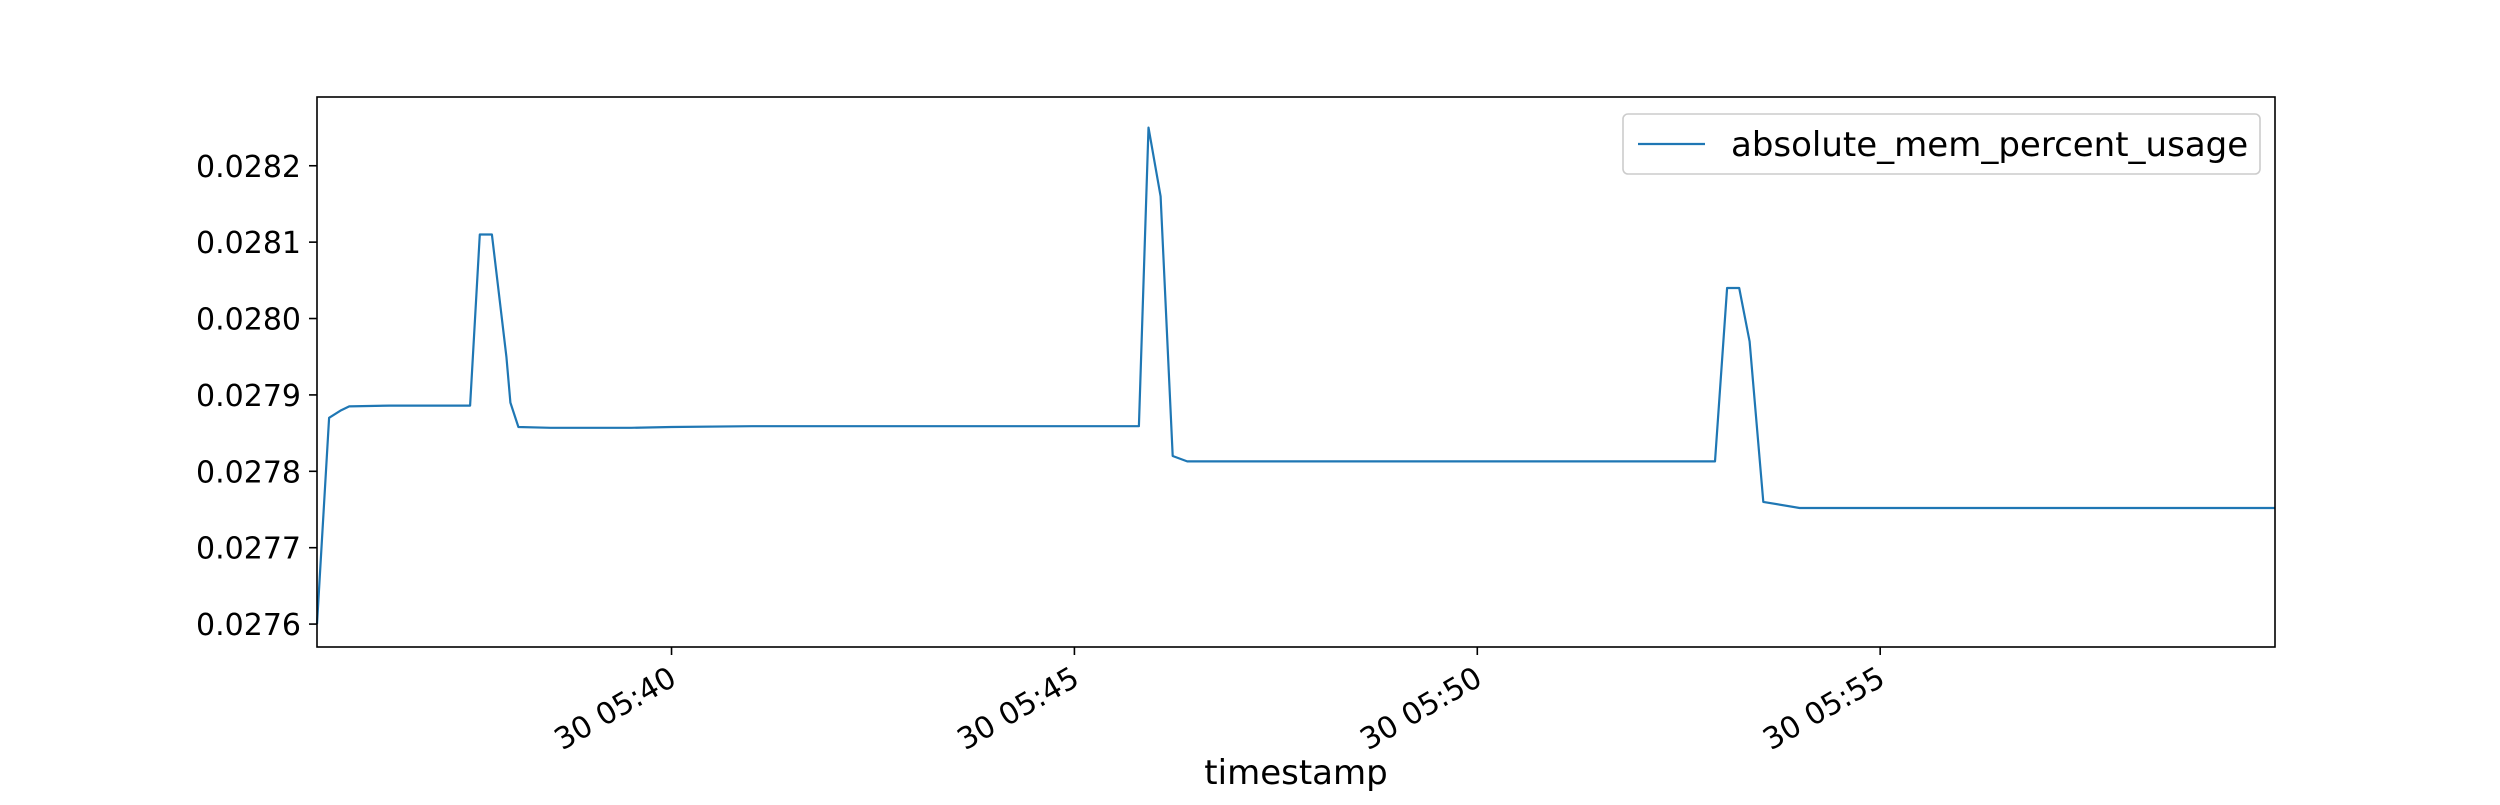  What do you see at coordinates (248, 396) in the screenshot?
I see `y-tick-label: 0.0279` at bounding box center [248, 396].